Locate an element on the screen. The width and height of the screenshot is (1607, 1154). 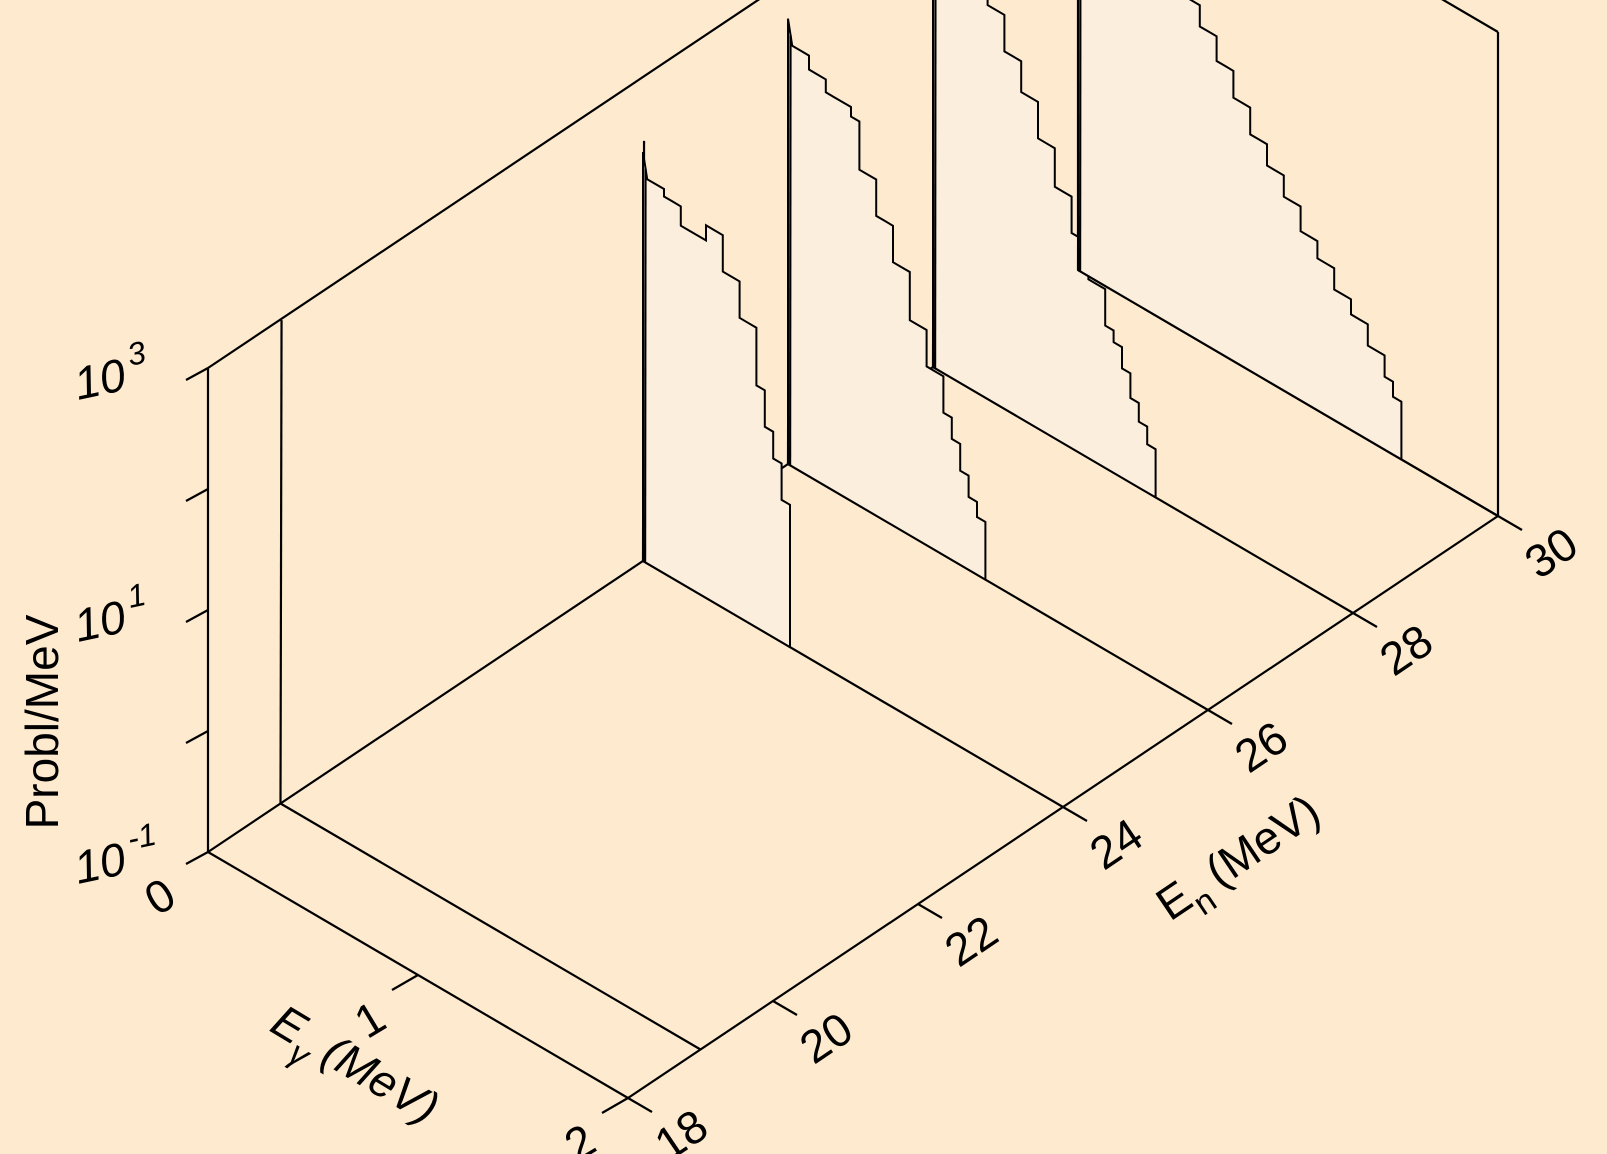
egamma-tick-label-0: 0 is located at coordinates (159, 896).